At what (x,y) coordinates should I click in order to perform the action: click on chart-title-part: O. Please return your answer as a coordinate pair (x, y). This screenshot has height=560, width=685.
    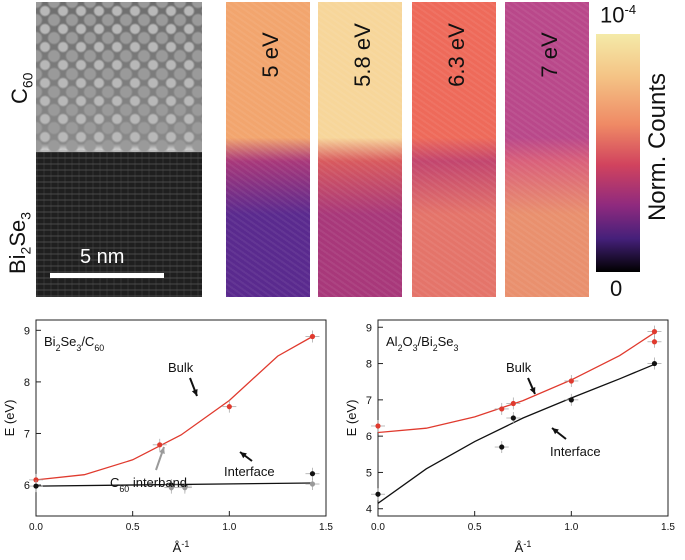
    Looking at the image, I should click on (407, 341).